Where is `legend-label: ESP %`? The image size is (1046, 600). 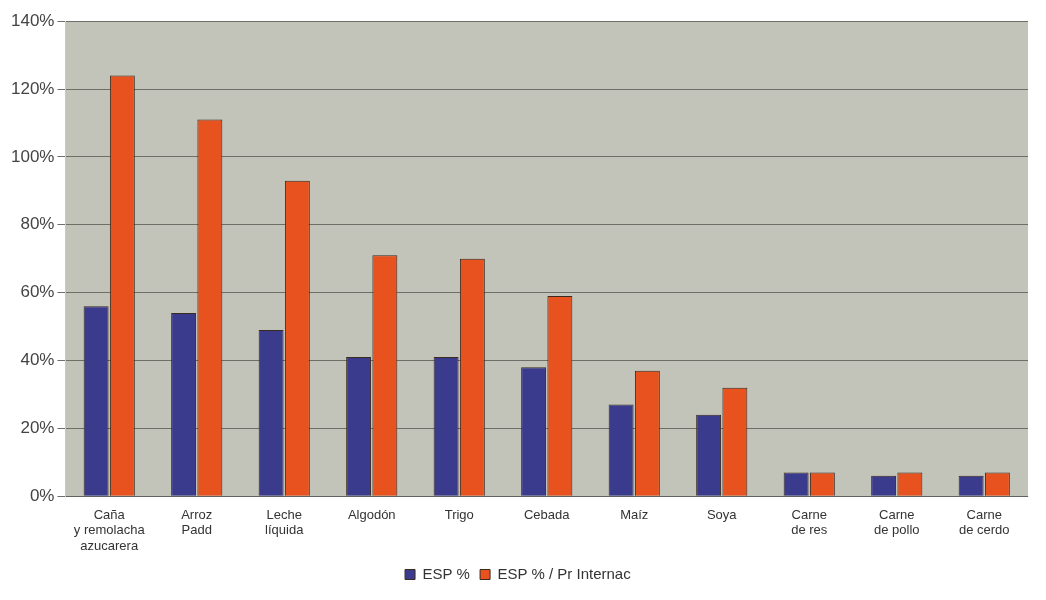 legend-label: ESP % is located at coordinates (446, 573).